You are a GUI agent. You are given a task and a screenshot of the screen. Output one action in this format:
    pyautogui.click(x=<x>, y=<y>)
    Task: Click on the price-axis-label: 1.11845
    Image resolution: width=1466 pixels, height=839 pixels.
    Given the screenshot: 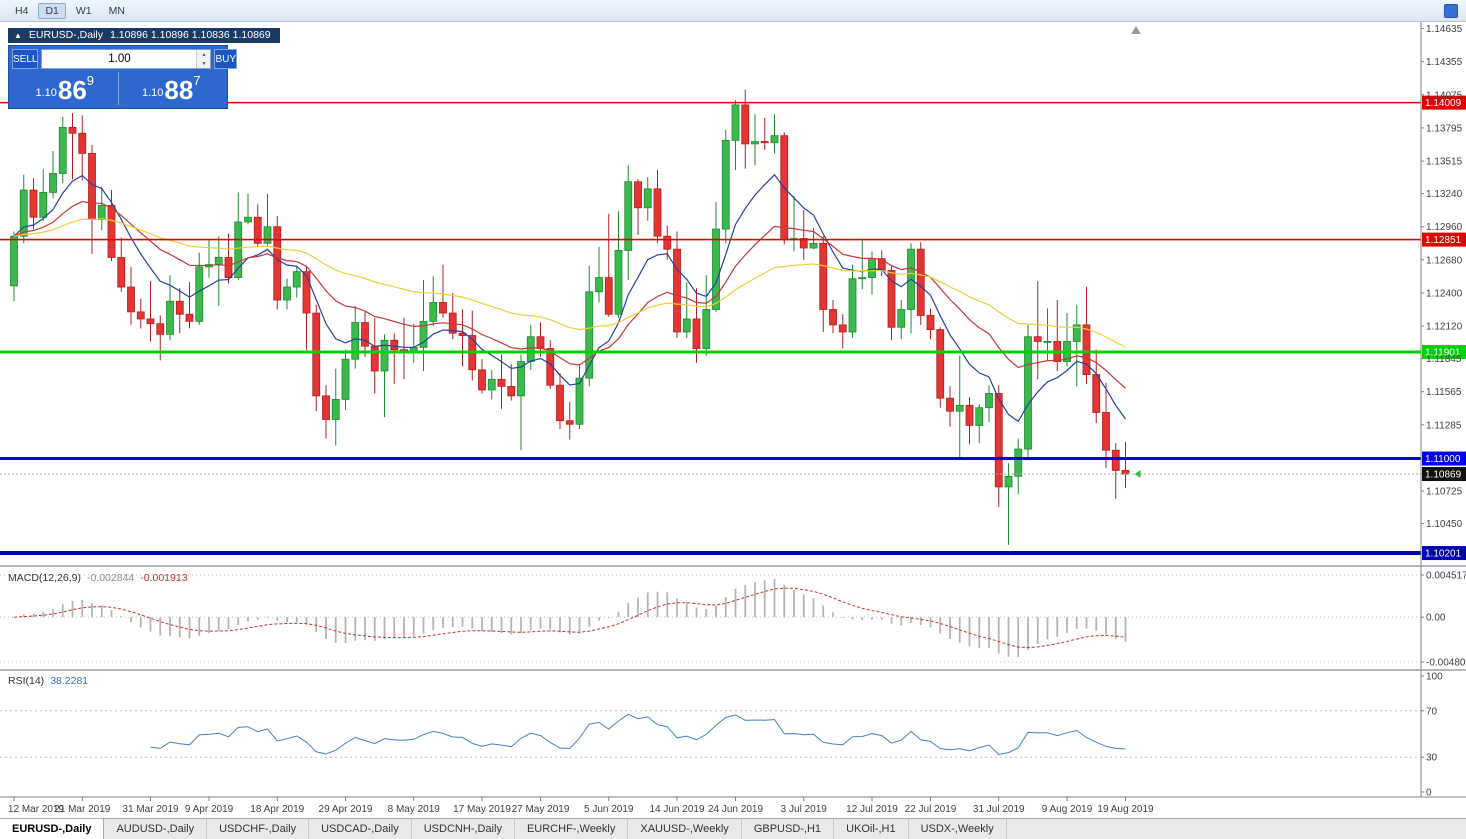 What is the action you would take?
    pyautogui.click(x=1444, y=359)
    